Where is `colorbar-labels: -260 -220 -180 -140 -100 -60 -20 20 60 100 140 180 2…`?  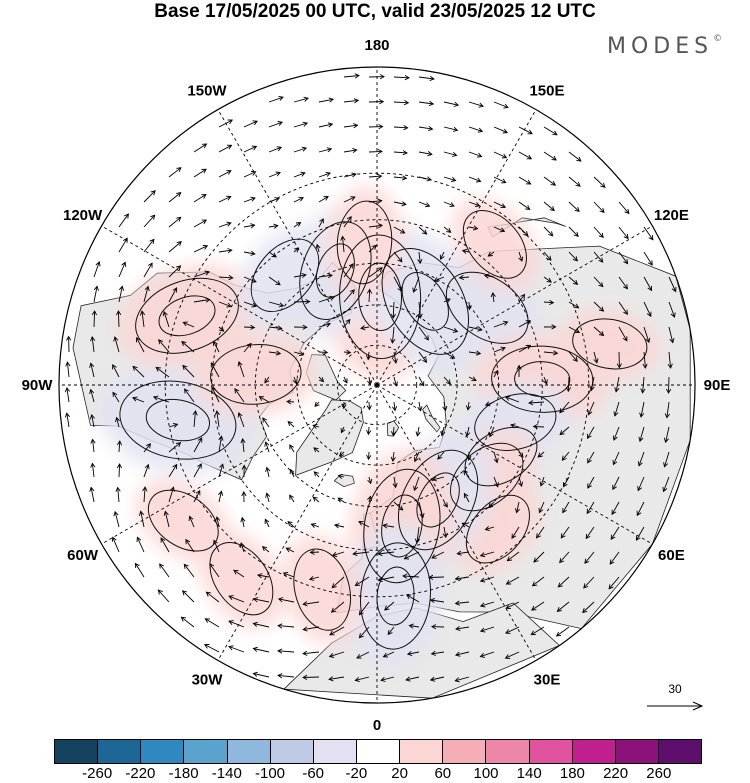 colorbar-labels: -260 -220 -180 -140 -100 -60 -20 20 60 100 140 180 2… is located at coordinates (375, 774).